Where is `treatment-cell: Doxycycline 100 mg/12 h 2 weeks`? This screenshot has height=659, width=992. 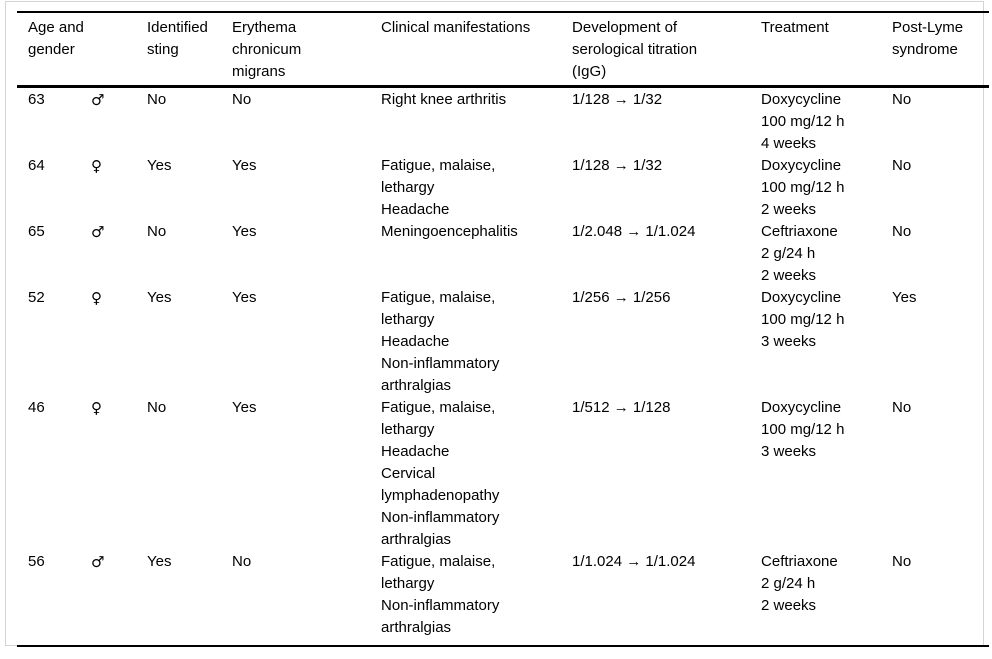 treatment-cell: Doxycycline 100 mg/12 h 2 weeks is located at coordinates (826, 188).